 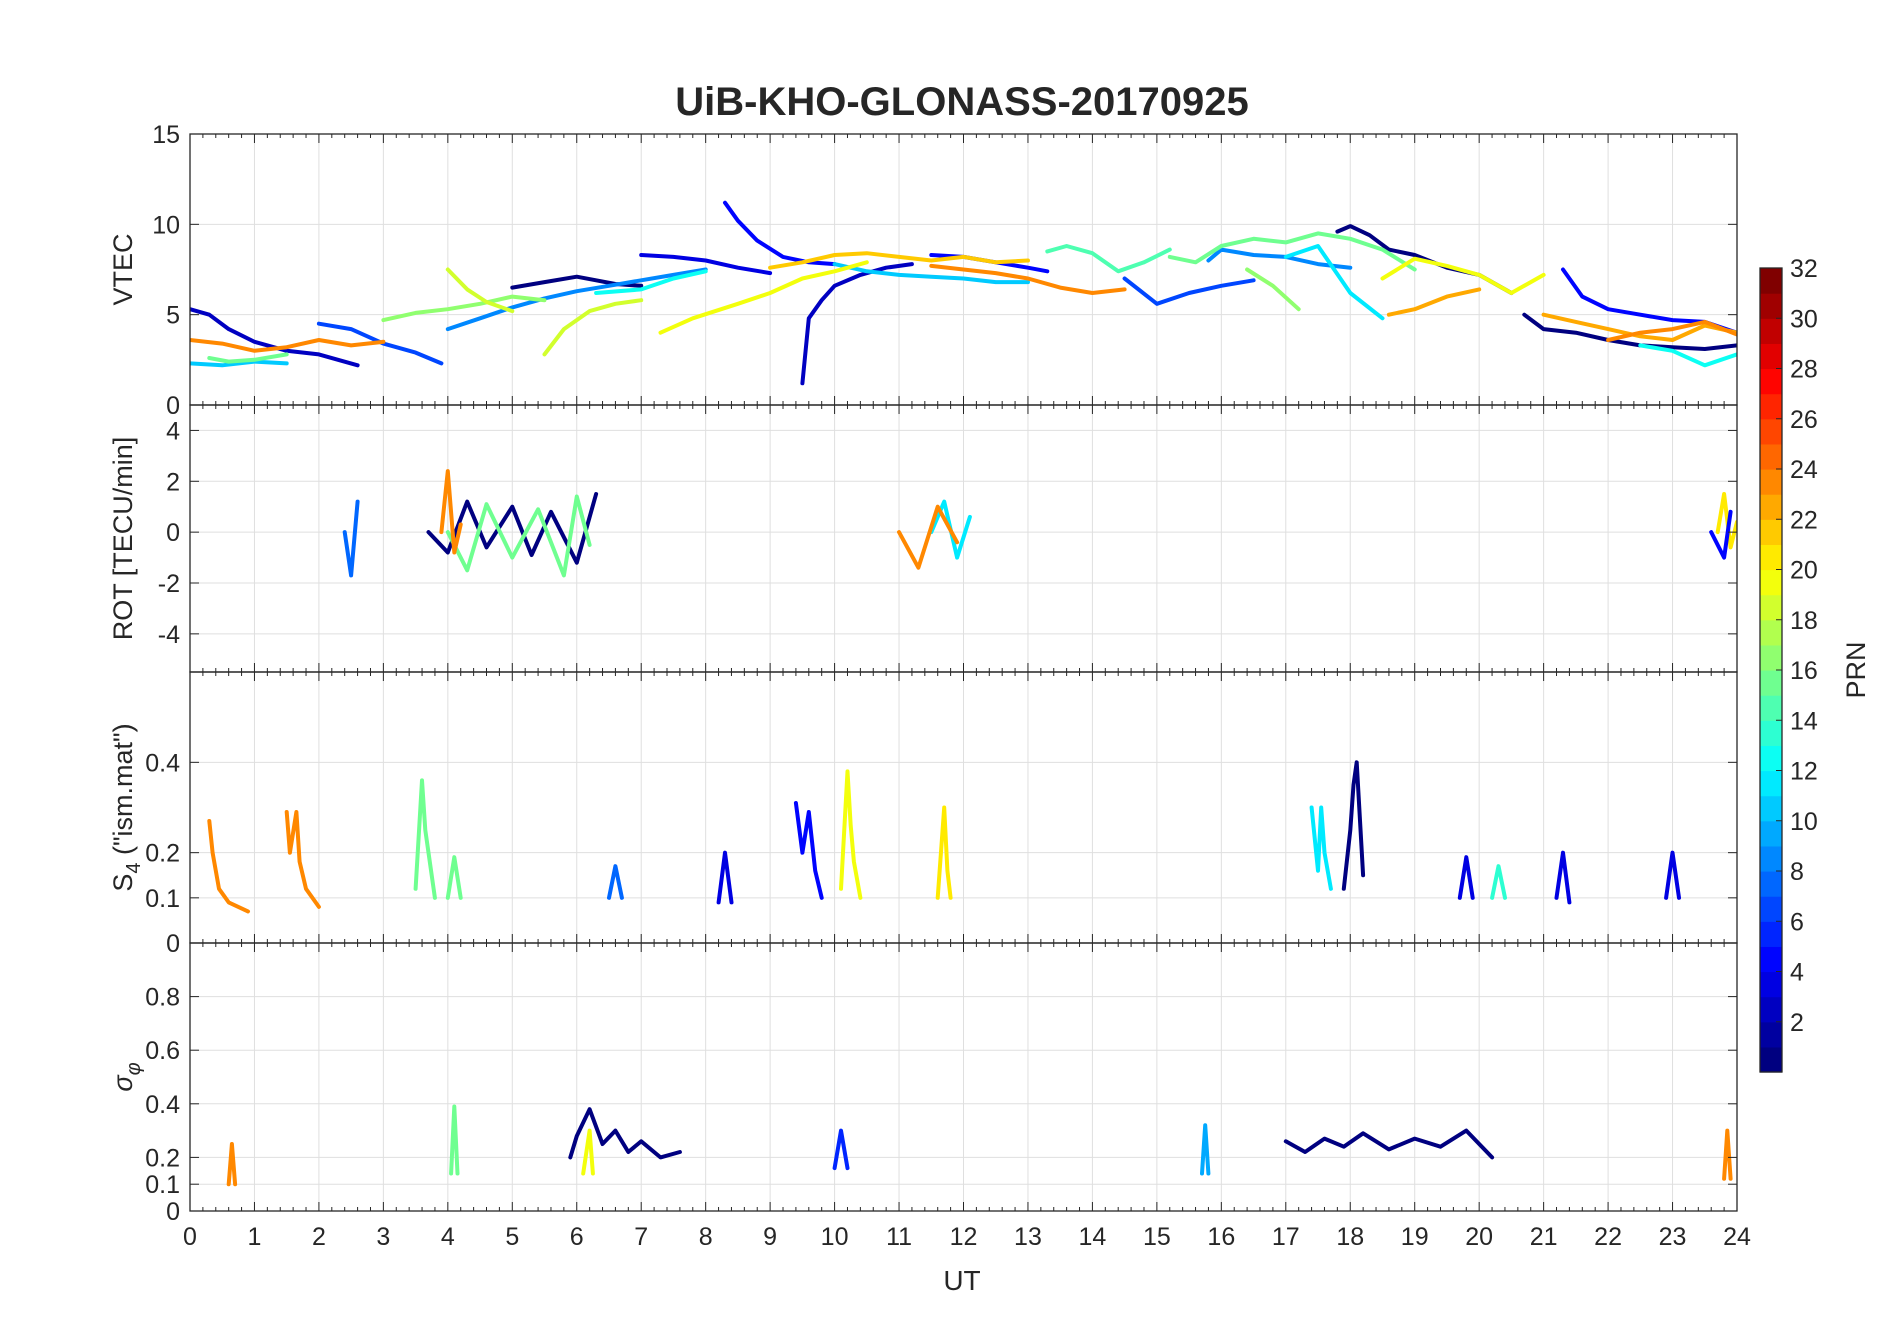 I want to click on y-tick-label: 0.8, so click(x=162, y=998).